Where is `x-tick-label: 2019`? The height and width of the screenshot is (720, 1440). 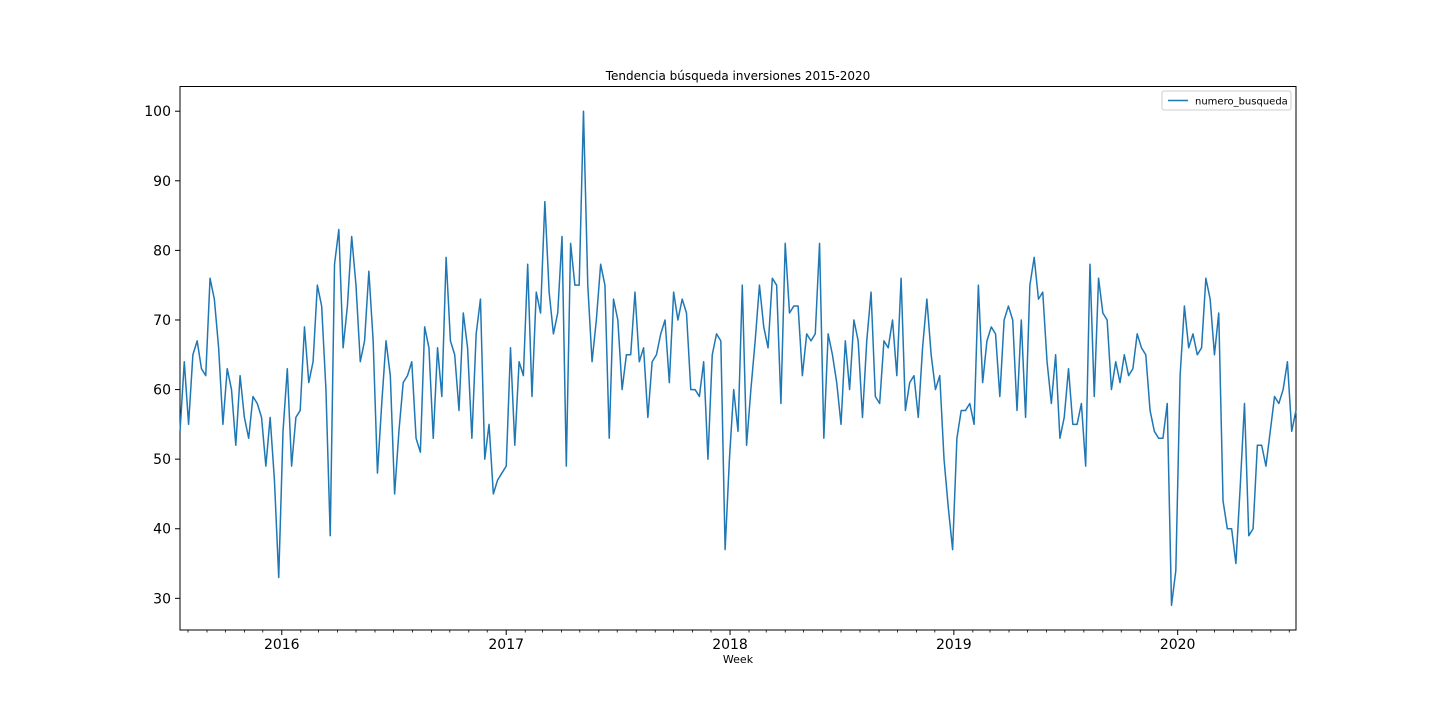 x-tick-label: 2019 is located at coordinates (954, 645).